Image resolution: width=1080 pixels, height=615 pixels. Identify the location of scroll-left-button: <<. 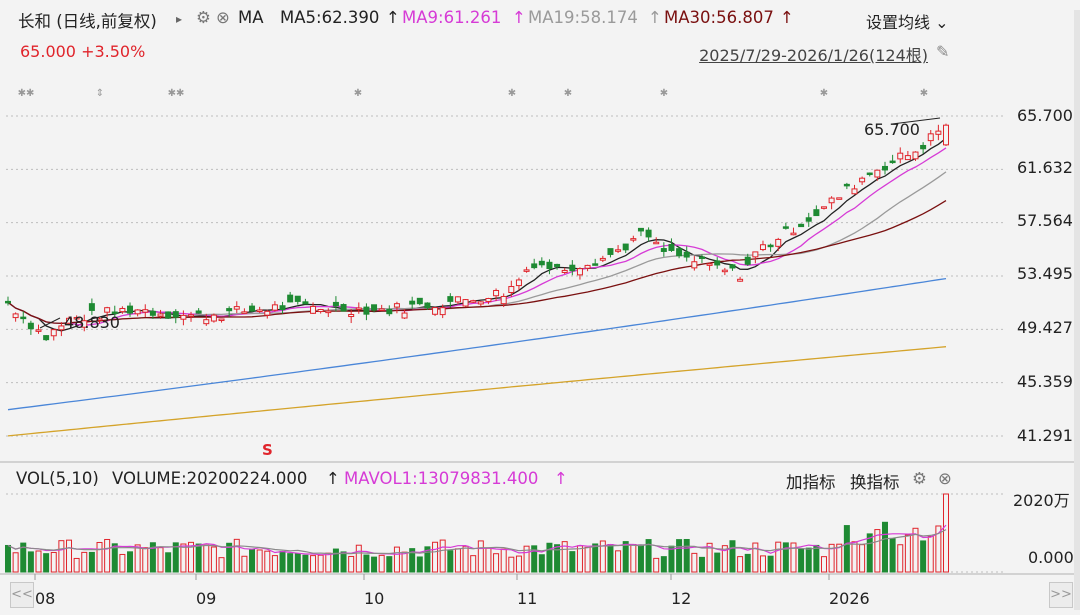
(22, 595).